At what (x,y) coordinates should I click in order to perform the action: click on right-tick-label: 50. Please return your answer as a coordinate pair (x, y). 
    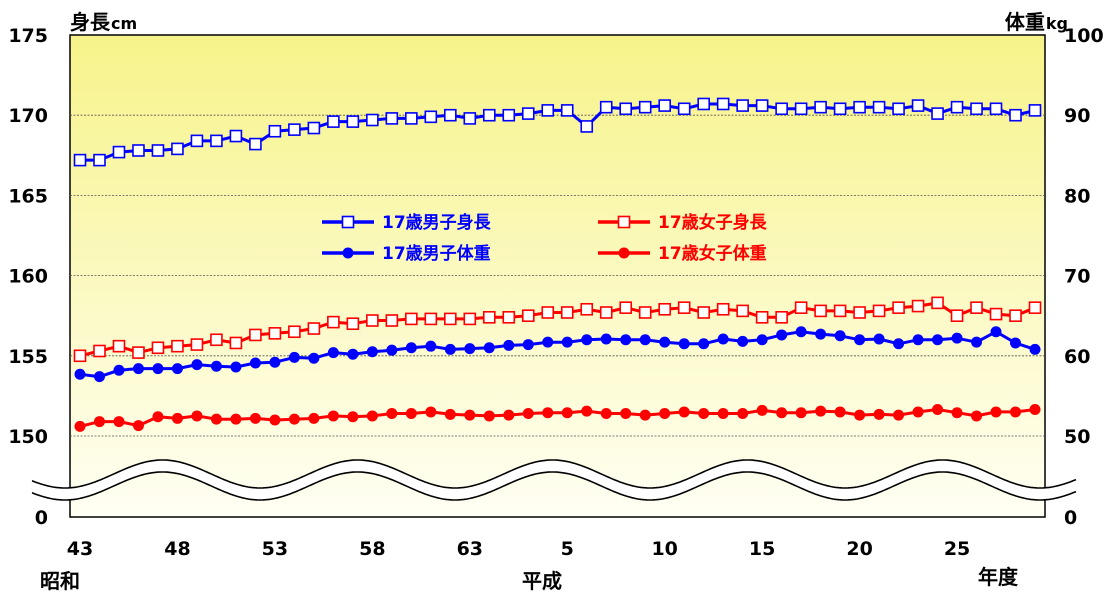
    Looking at the image, I should click on (1077, 437).